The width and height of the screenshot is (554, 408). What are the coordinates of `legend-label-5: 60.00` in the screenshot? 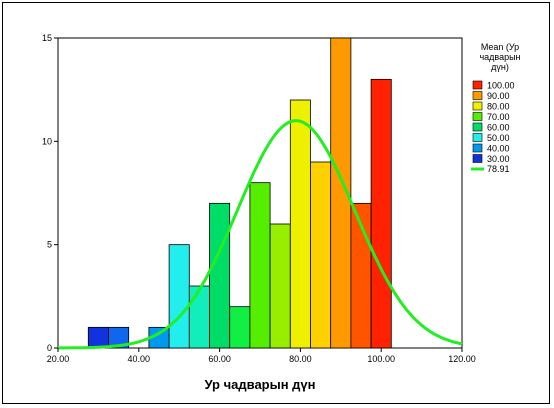 It's located at (498, 128).